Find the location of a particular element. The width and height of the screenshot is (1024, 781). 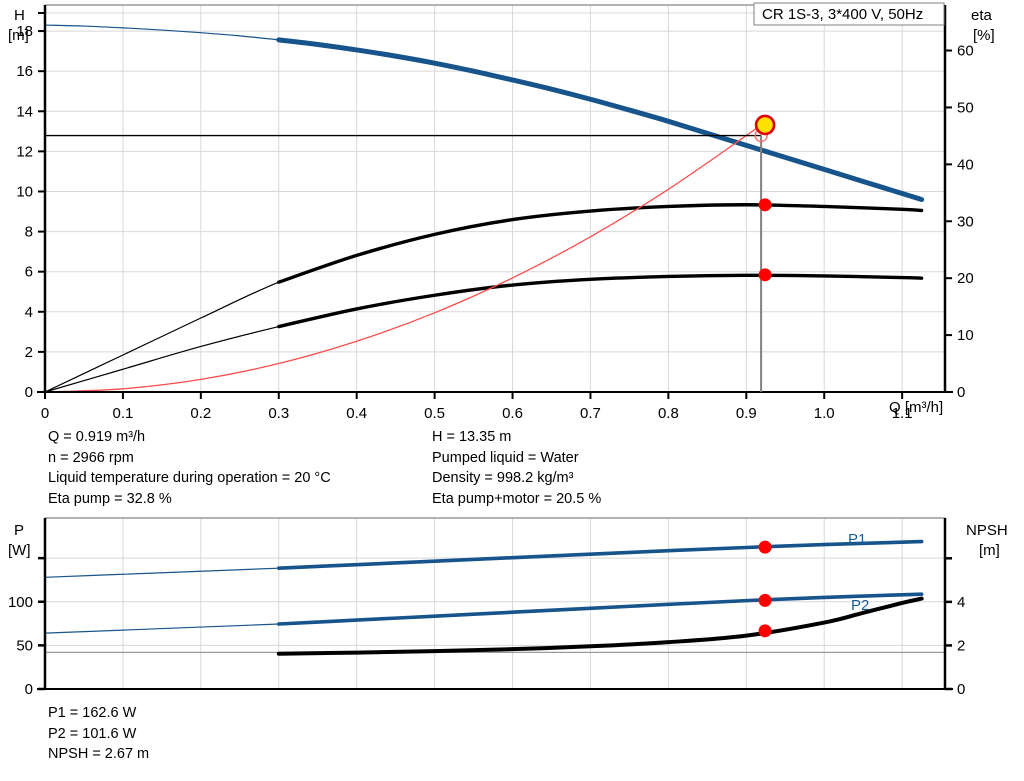

h-axis-label-line1: H is located at coordinates (19, 15).